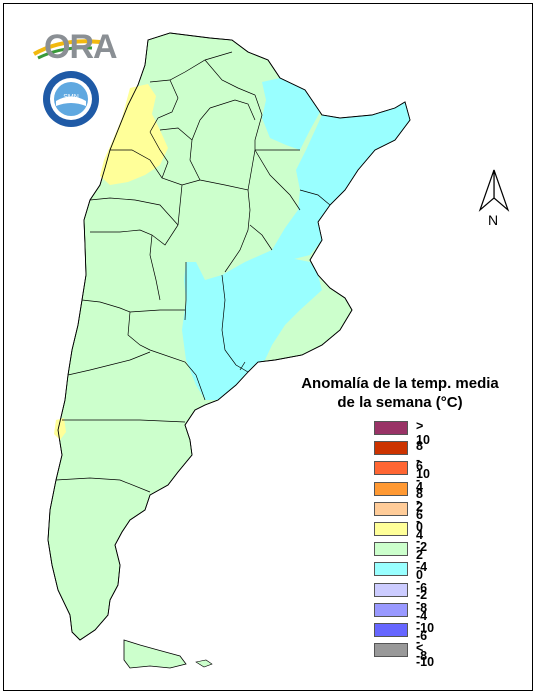 The image size is (538, 696). What do you see at coordinates (341, 181) in the screenshot?
I see `cool-anomaly-northeast` at bounding box center [341, 181].